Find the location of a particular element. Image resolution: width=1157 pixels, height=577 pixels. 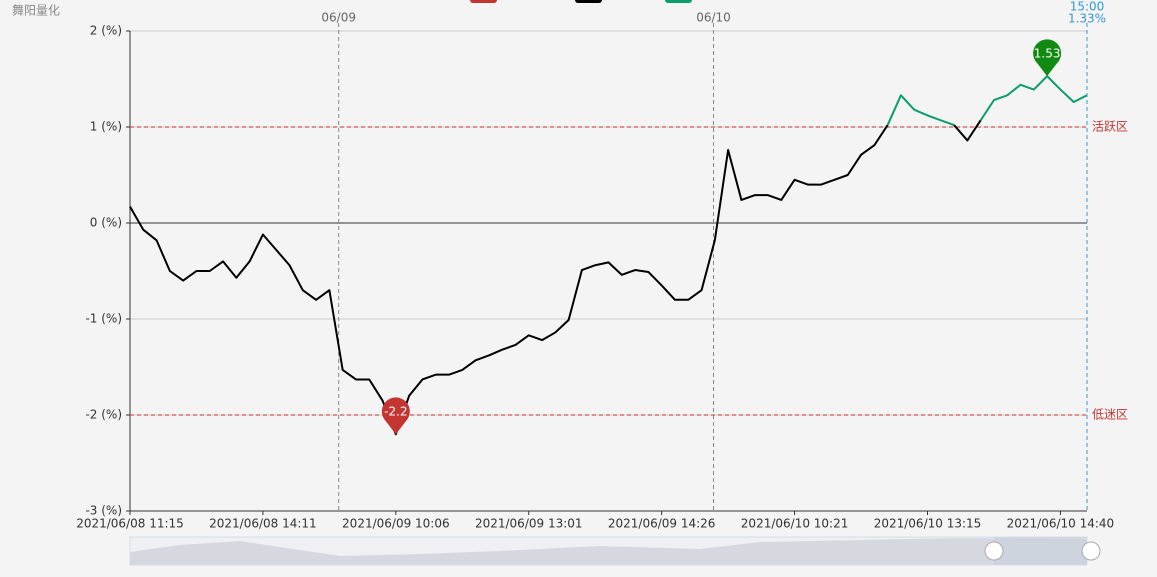

x-tick-label: 2021/06/09 10:06 is located at coordinates (396, 524).